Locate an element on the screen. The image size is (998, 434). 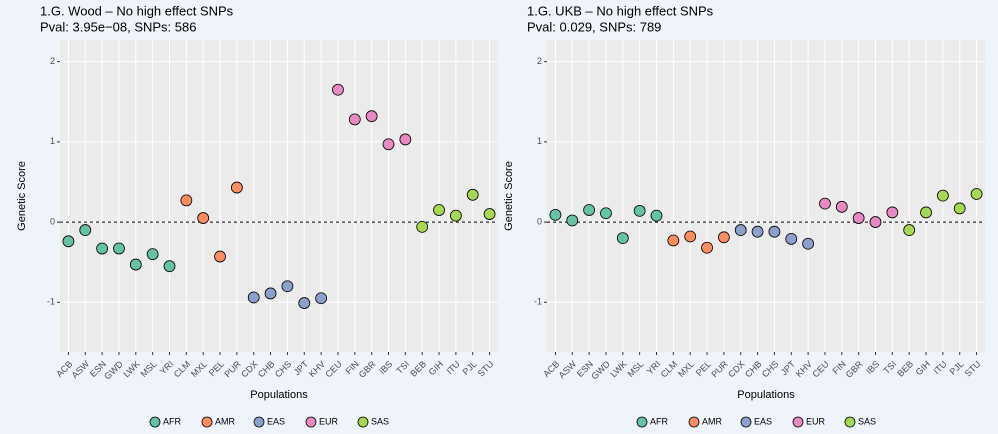
legend-label: AFR is located at coordinates (172, 421).